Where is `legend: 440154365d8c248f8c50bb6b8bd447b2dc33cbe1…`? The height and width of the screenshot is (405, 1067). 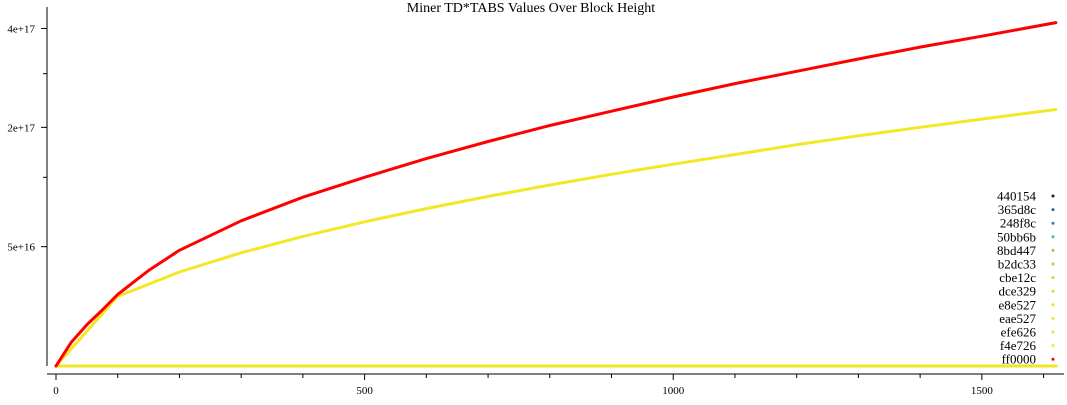
legend: 440154365d8c248f8c50bb6b8bd447b2dc33cbe1… is located at coordinates (1026, 278).